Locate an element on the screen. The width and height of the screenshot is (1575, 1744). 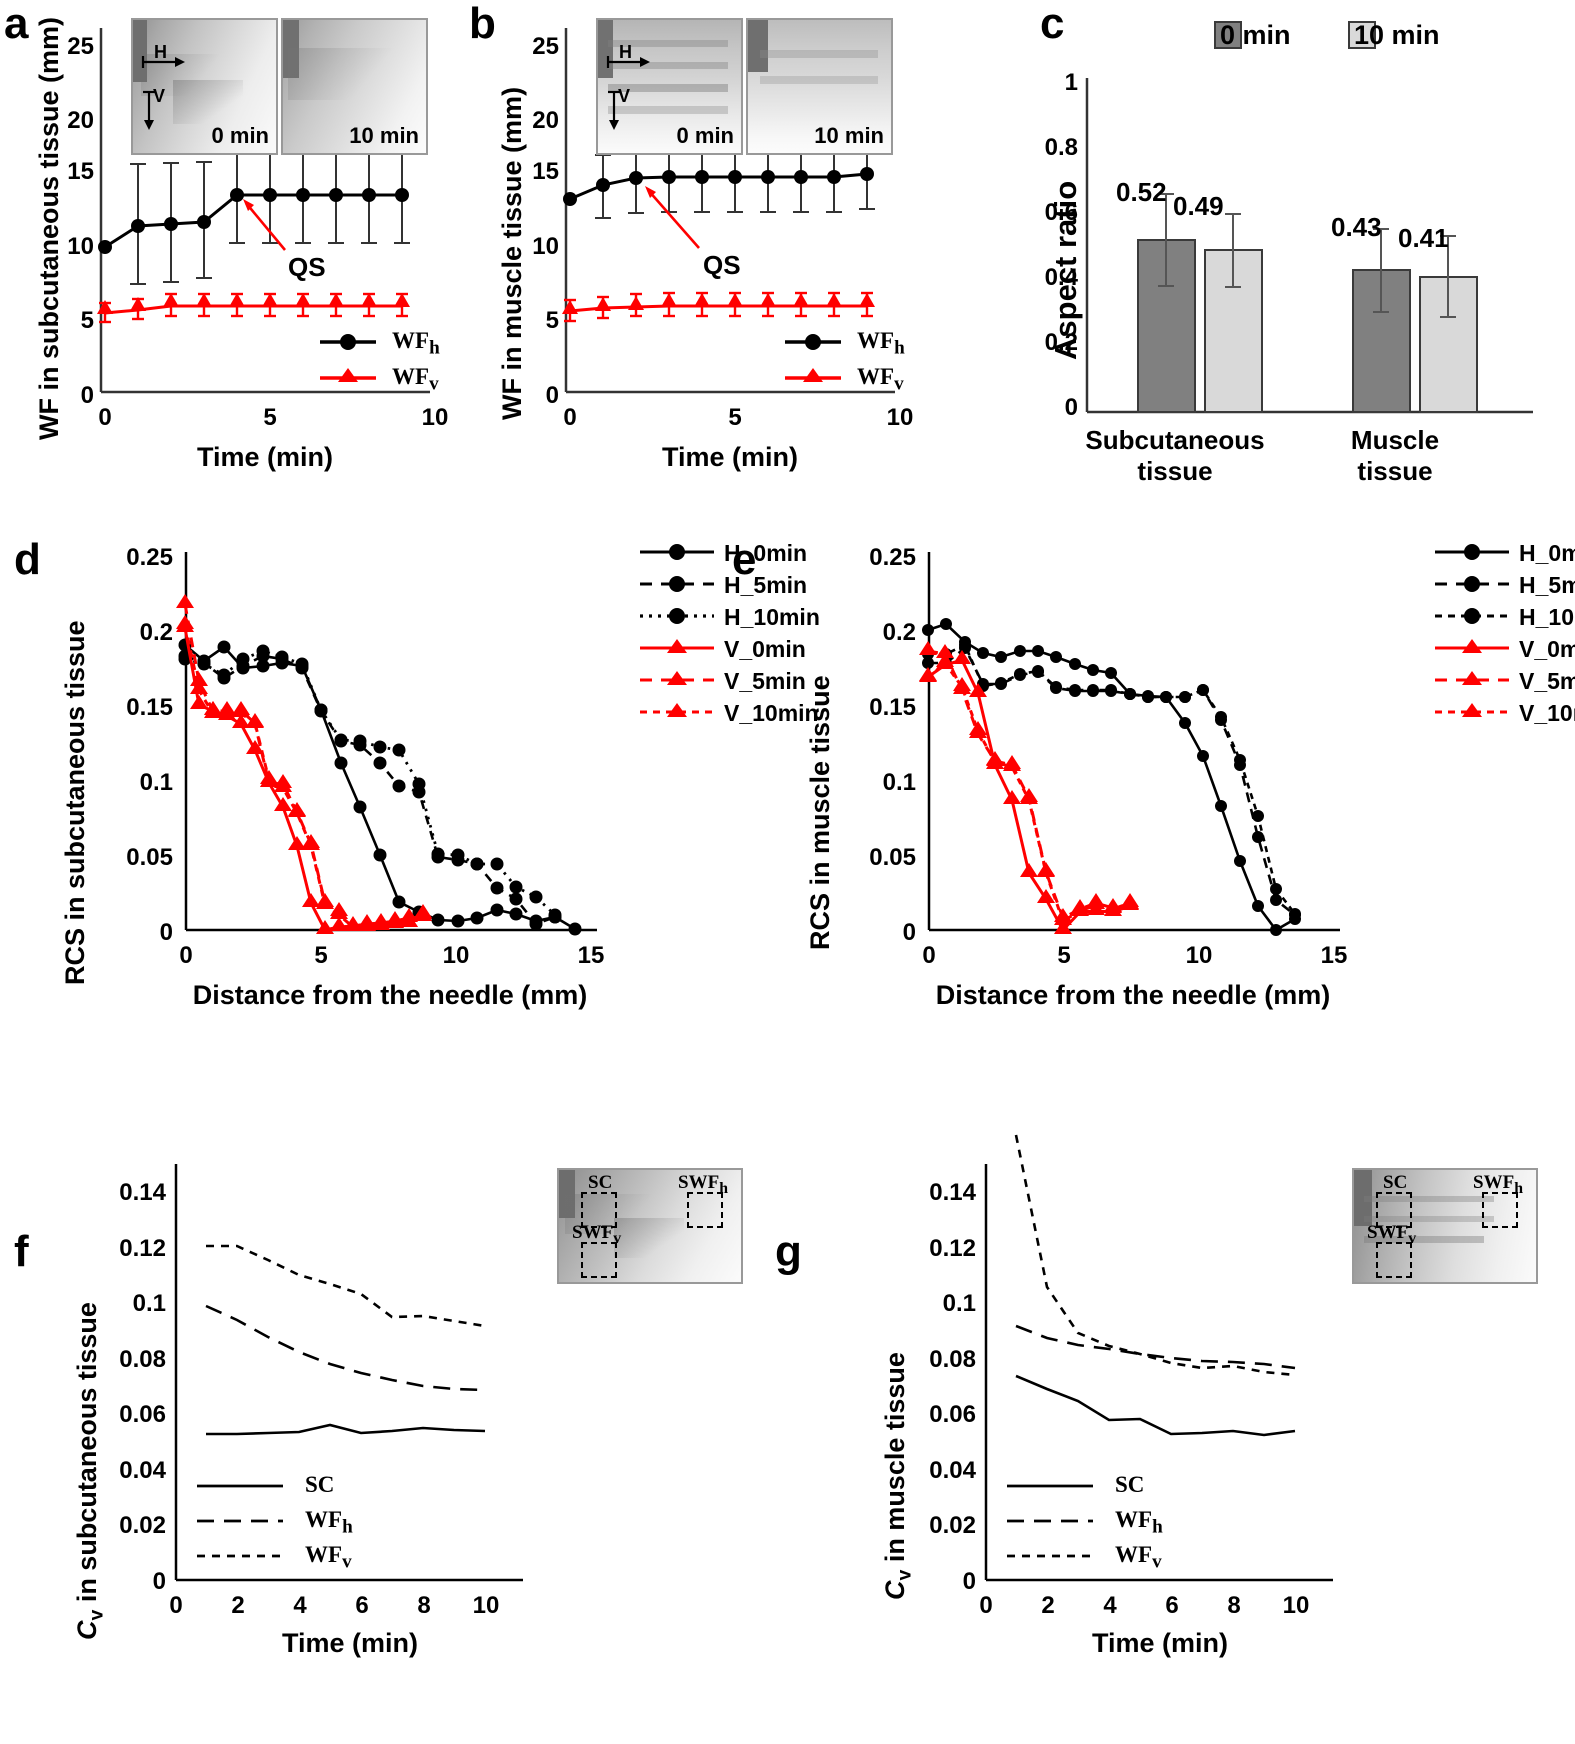
panel-c-bar-label-sub-0: 0.52 is located at coordinates (1141, 192).